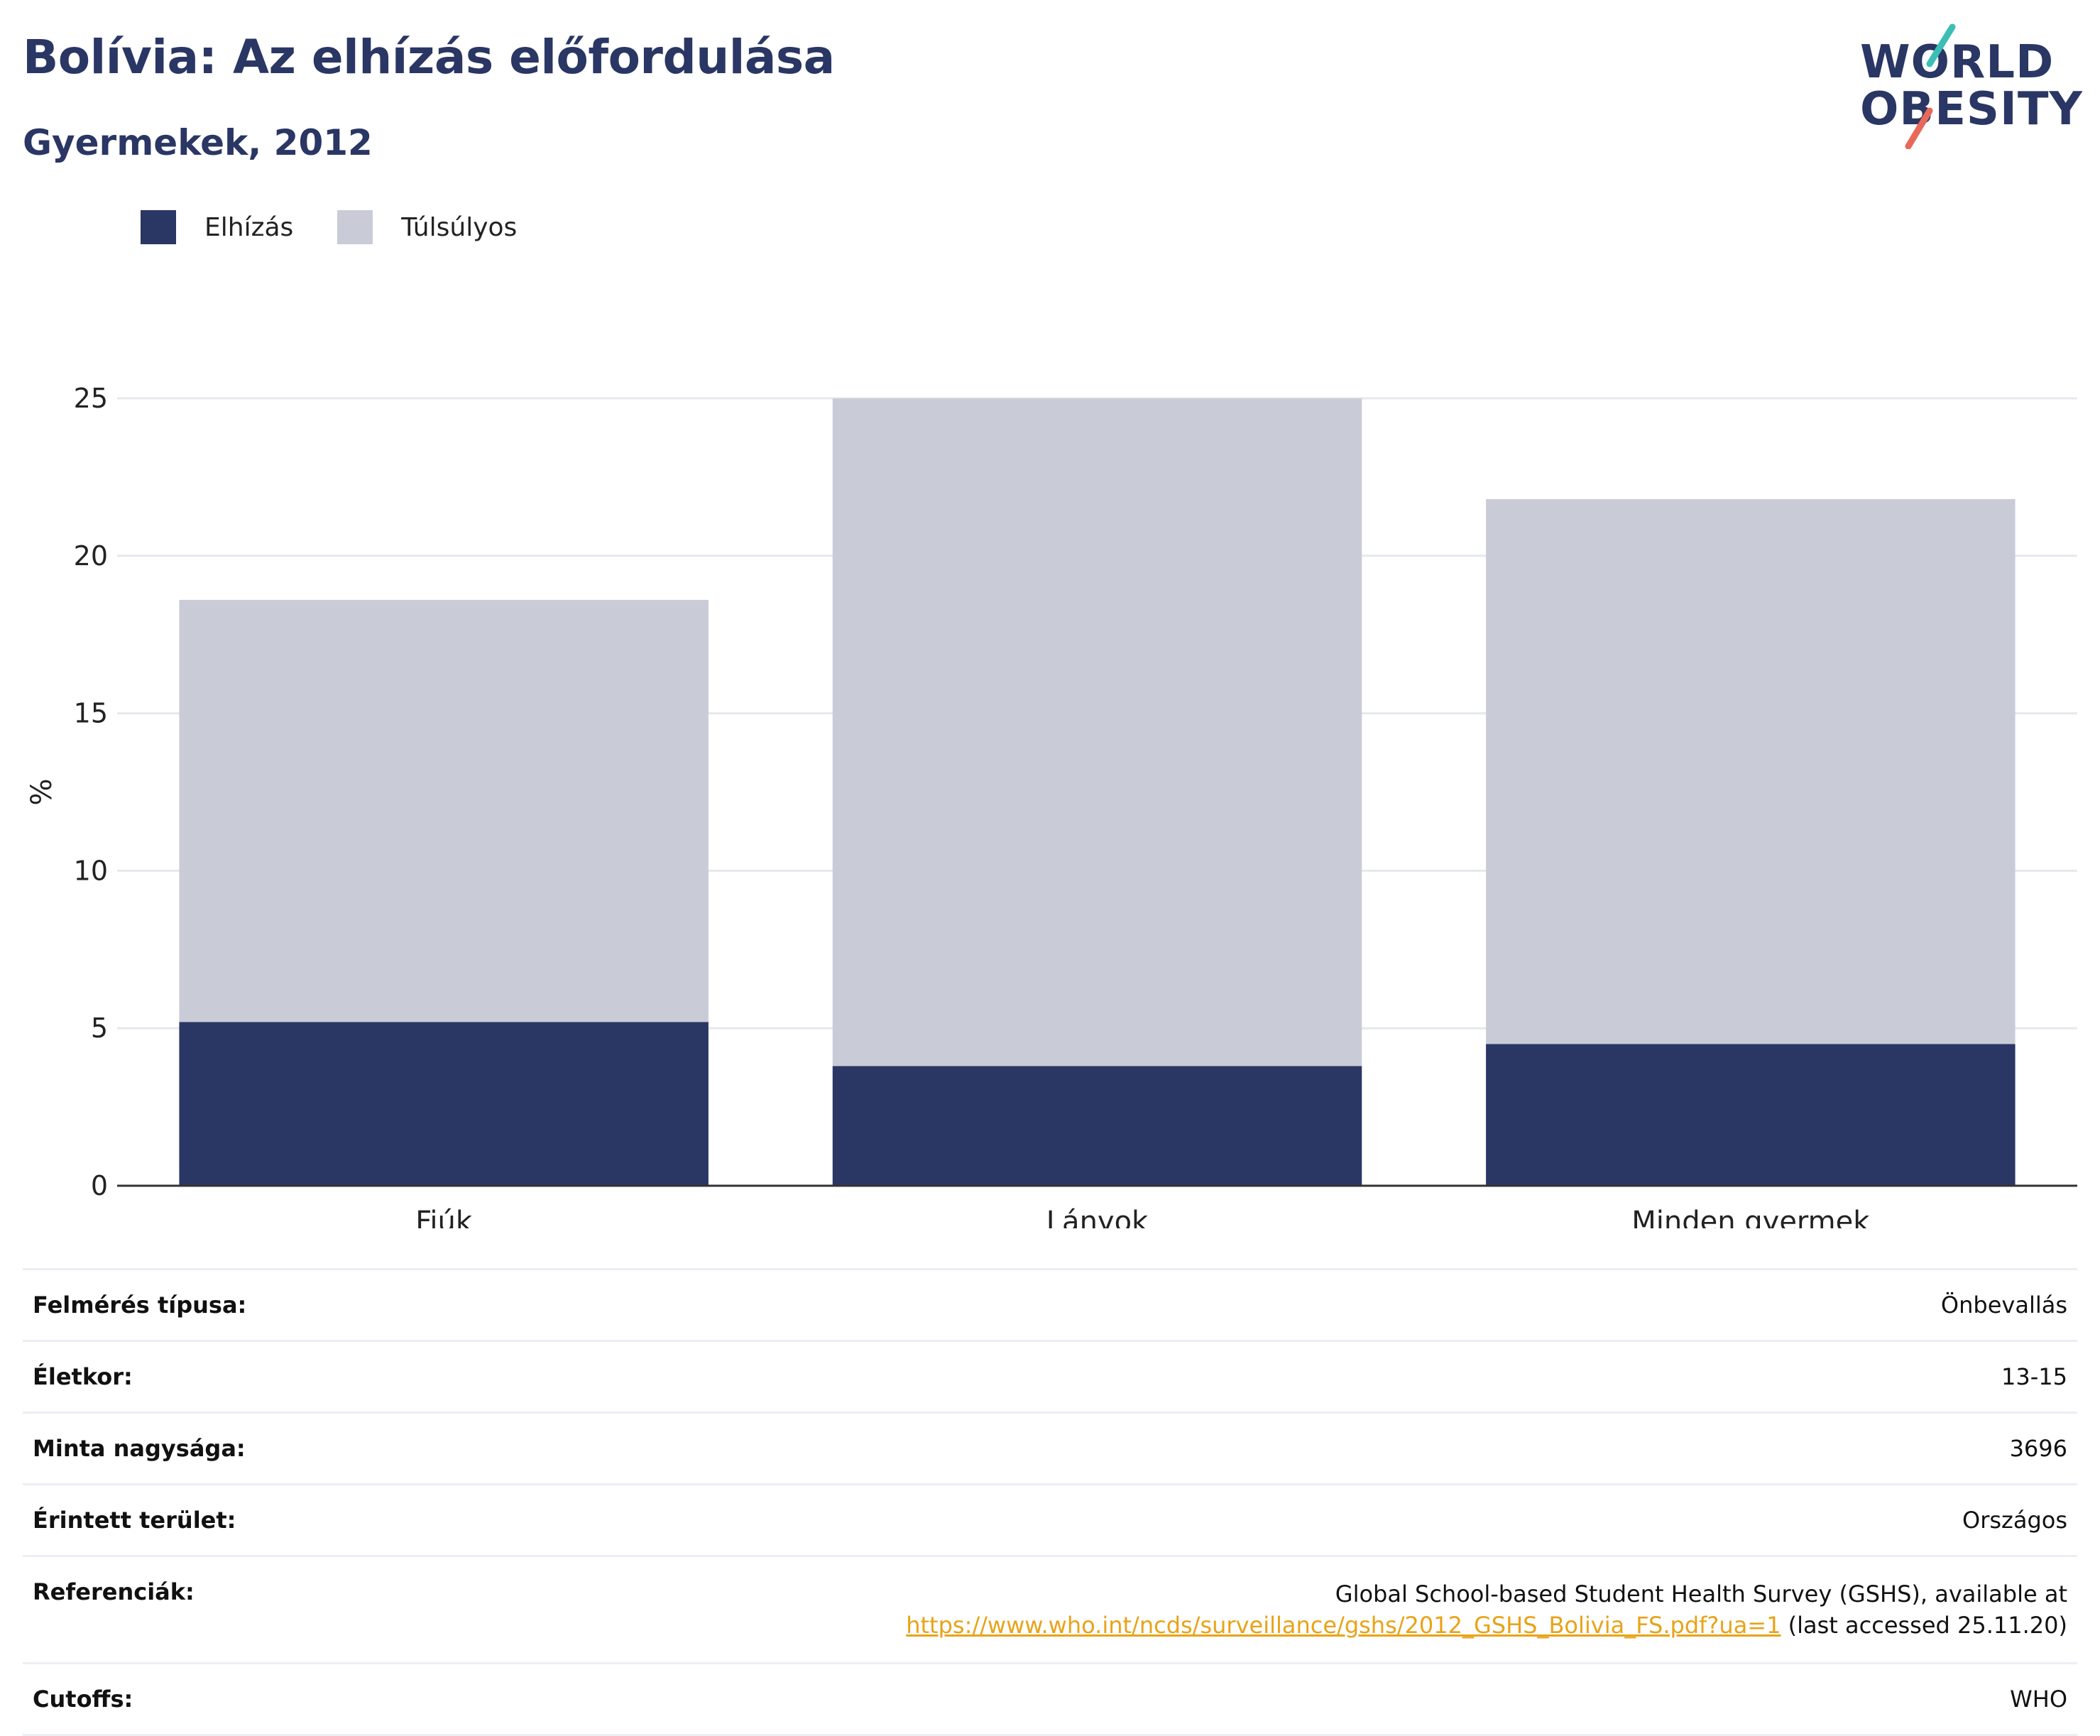 The width and height of the screenshot is (2100, 1736). I want to click on x-tick-label: Minden gyermek, so click(1750, 1217).